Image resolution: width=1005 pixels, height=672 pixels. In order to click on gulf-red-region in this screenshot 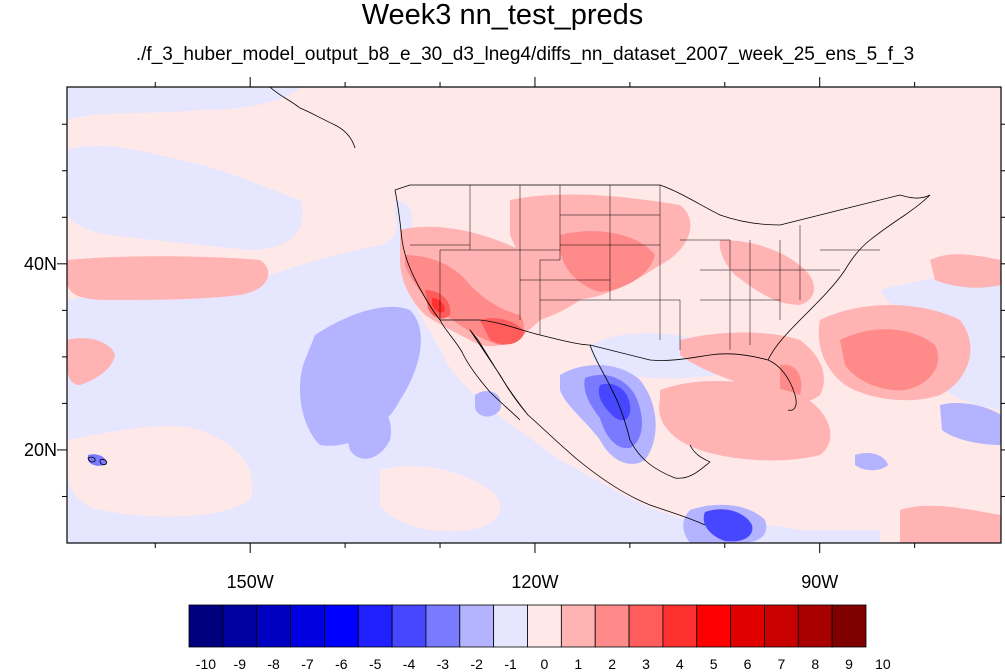, I will do `click(745, 420)`.